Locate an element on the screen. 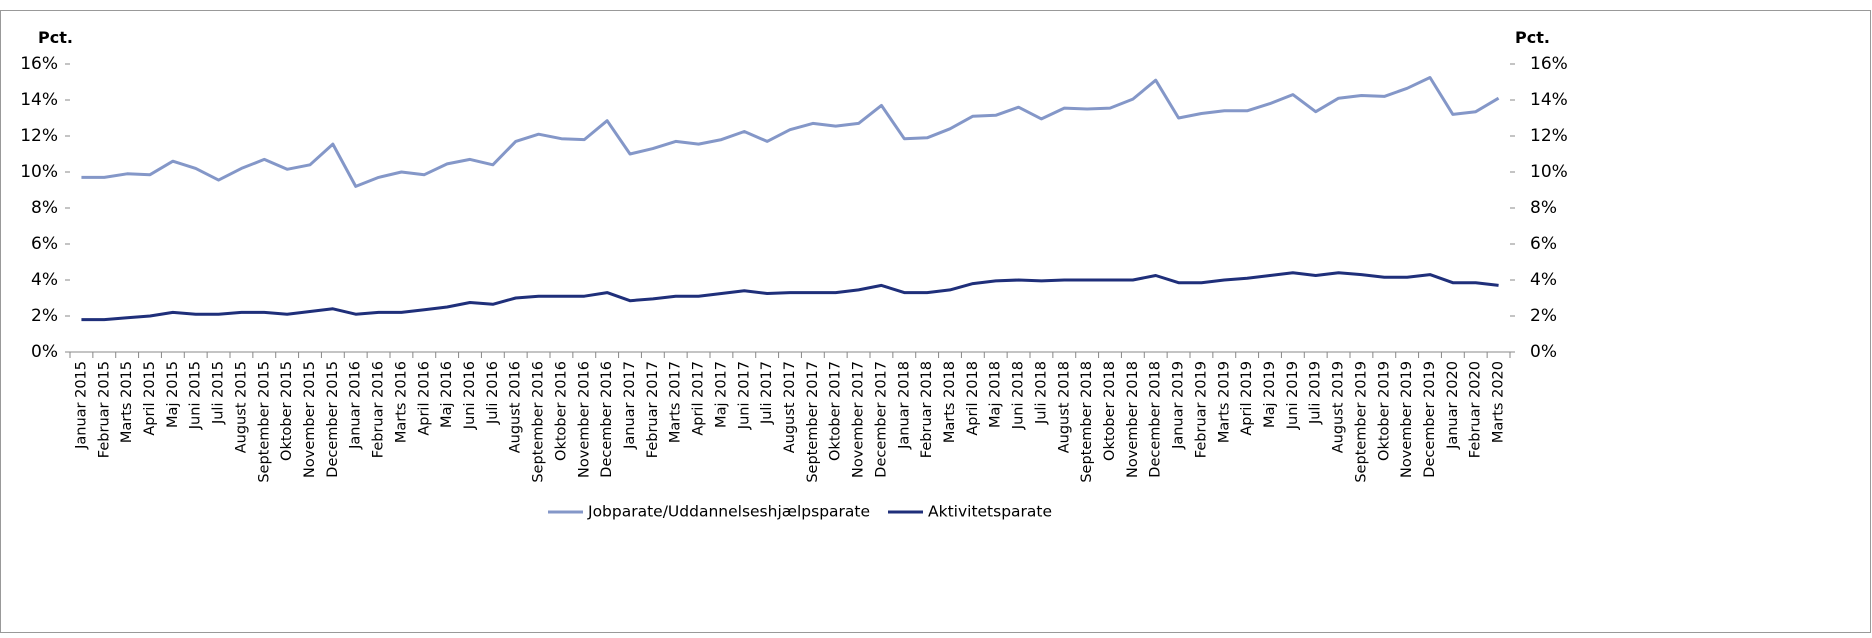  x-tick-label: April 2018 is located at coordinates (973, 398).